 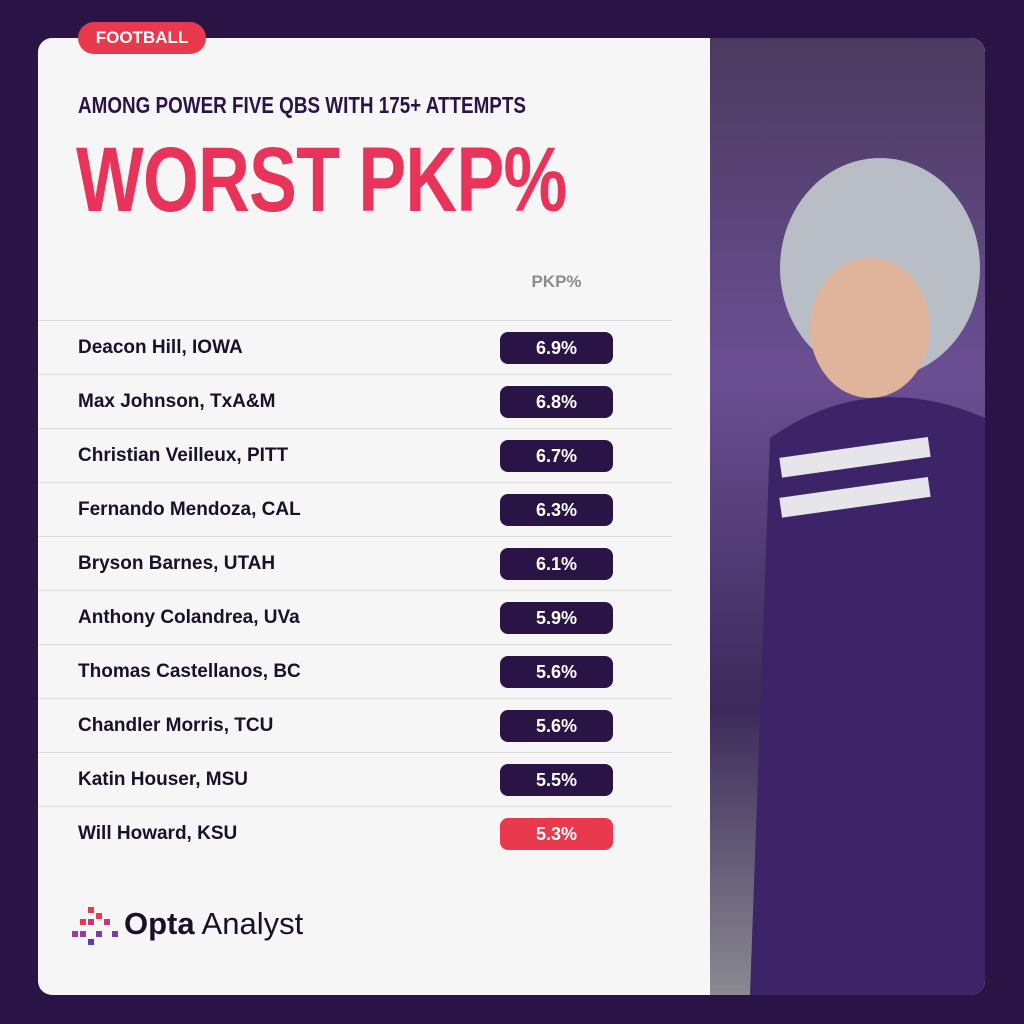 What do you see at coordinates (163, 779) in the screenshot?
I see `player-name: Katin Houser, MSU` at bounding box center [163, 779].